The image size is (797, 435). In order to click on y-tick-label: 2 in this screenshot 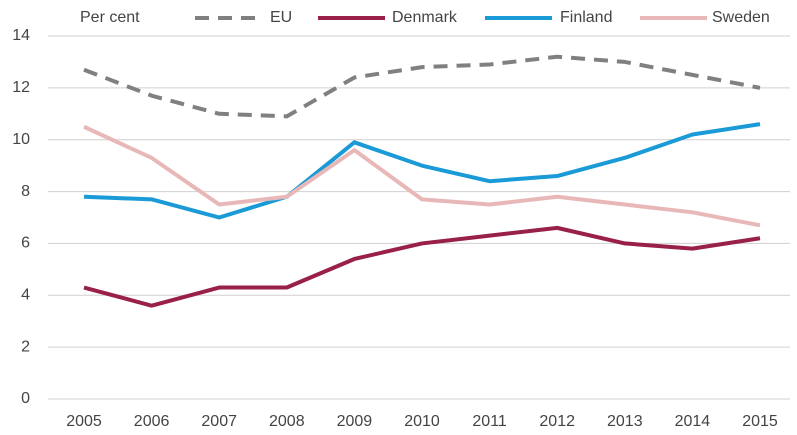, I will do `click(25, 346)`.